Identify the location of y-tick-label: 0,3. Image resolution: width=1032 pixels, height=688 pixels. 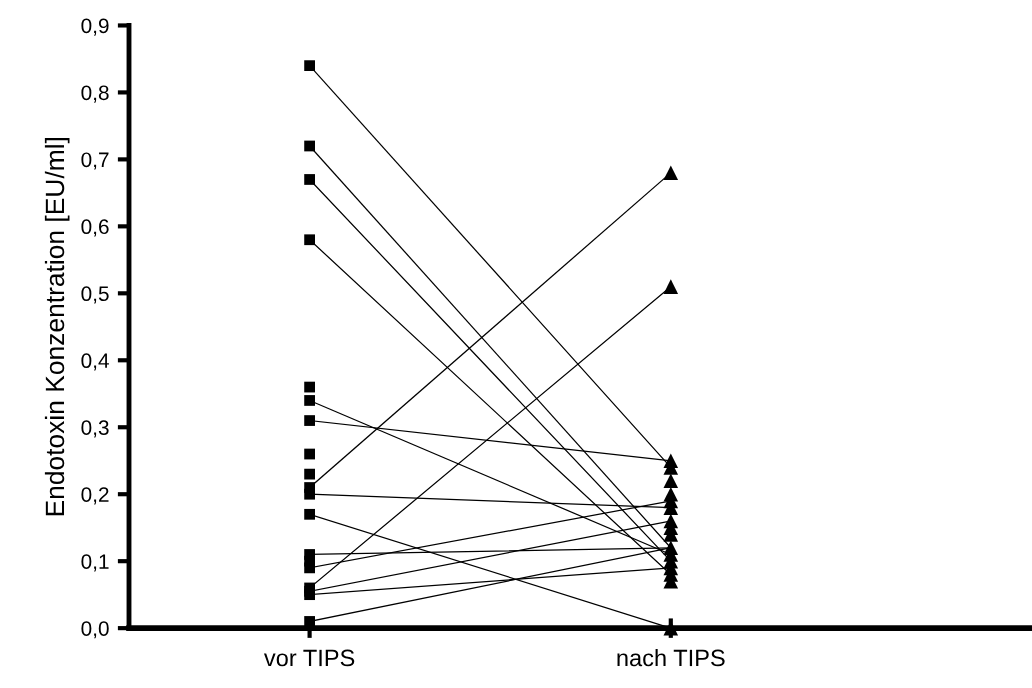
(95, 429).